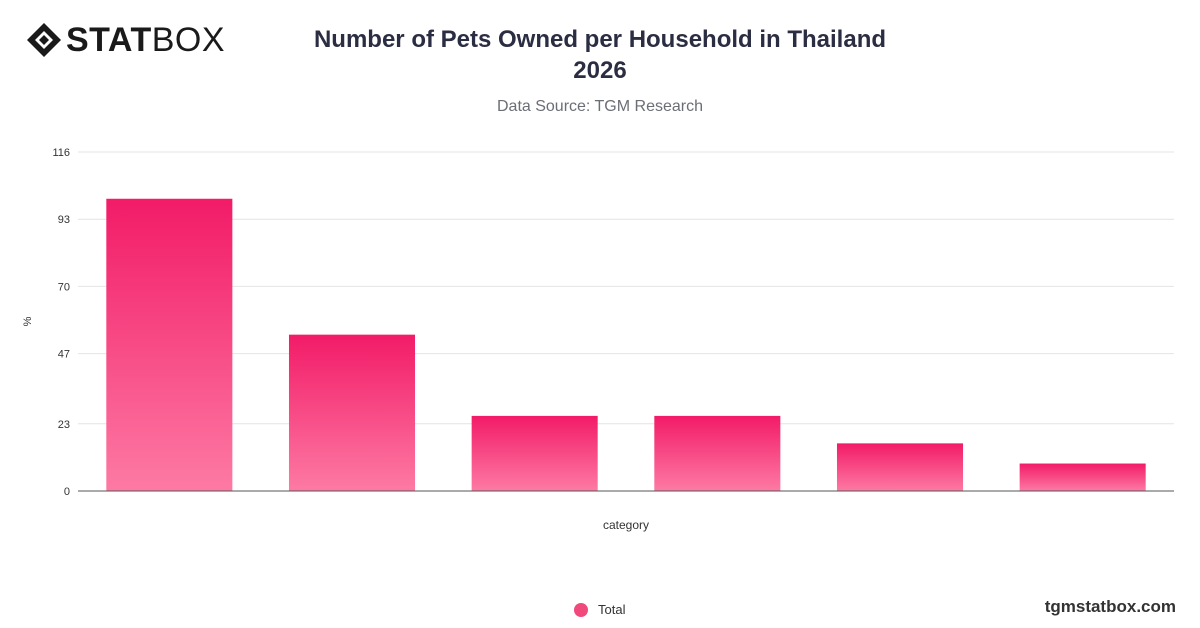 Image resolution: width=1200 pixels, height=628 pixels. I want to click on statbox-diamond-icon, so click(44, 40).